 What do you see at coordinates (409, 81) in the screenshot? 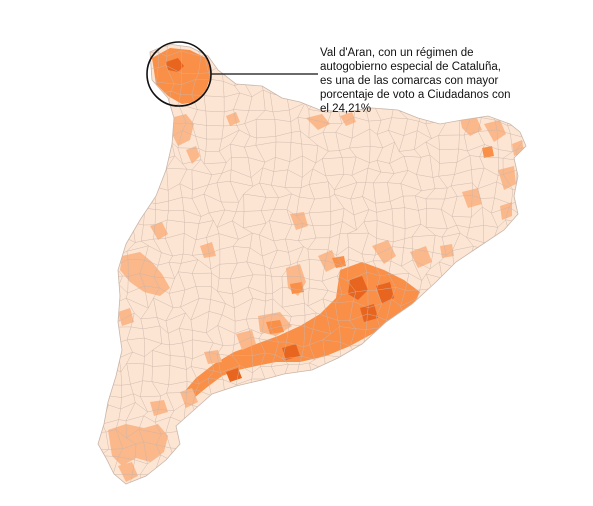
I see `annotation-line-3: es una de las comarcas con mayor` at bounding box center [409, 81].